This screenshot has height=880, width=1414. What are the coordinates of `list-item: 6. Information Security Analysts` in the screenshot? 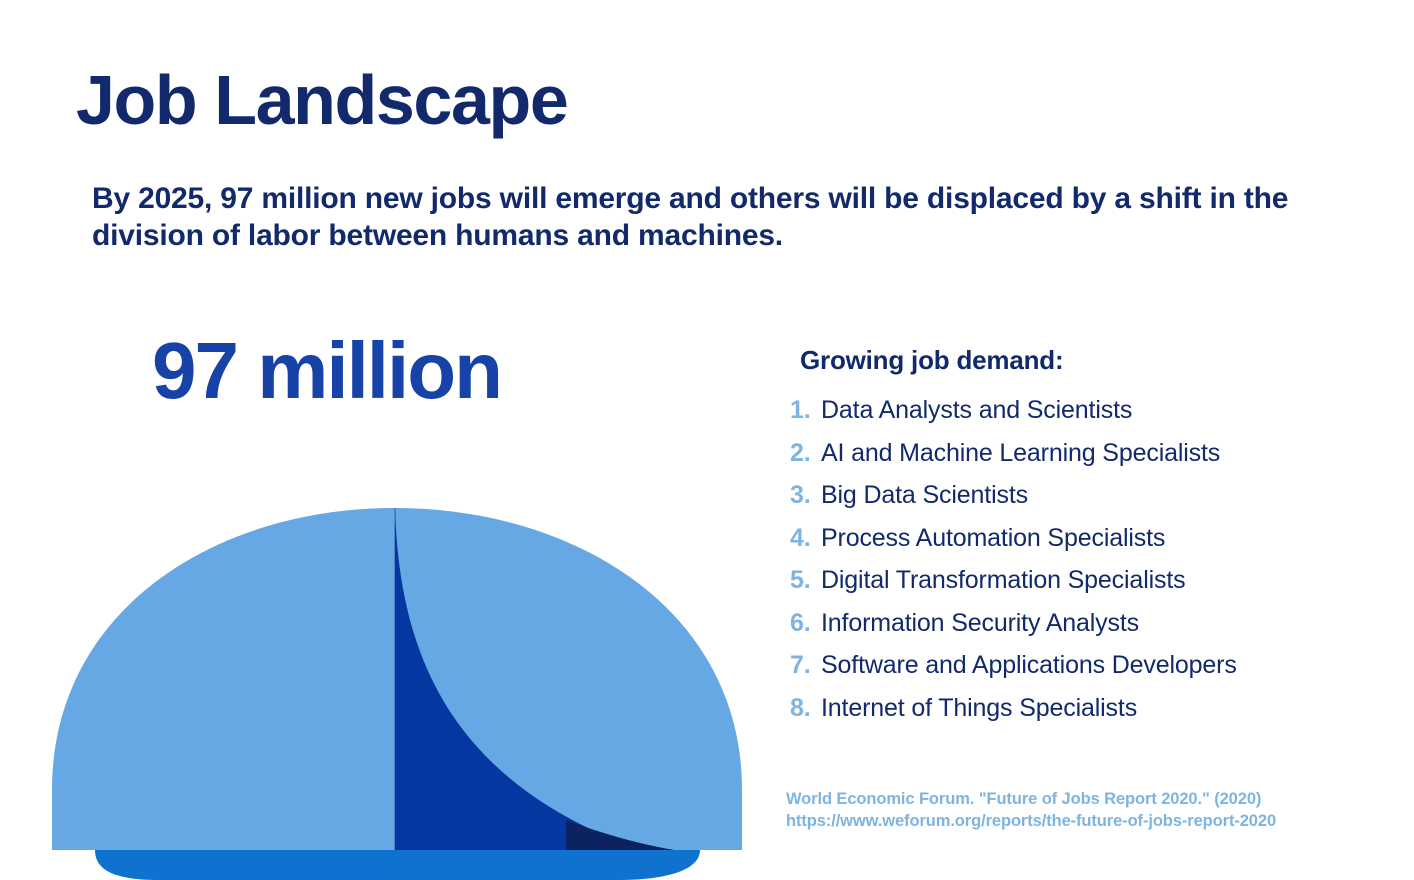 It's located at (1013, 630).